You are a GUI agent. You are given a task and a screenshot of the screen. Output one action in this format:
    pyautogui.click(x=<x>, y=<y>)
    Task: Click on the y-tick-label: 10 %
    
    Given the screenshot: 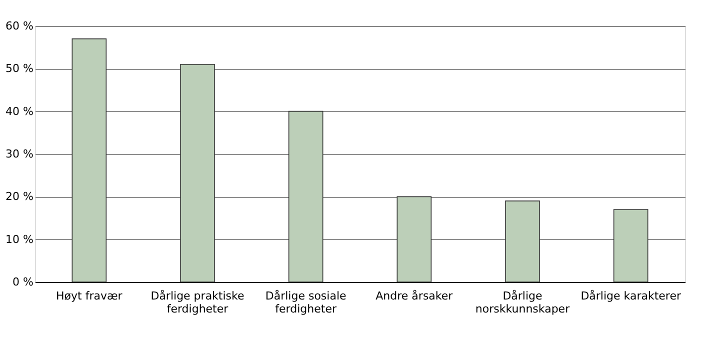 What is the action you would take?
    pyautogui.click(x=20, y=239)
    